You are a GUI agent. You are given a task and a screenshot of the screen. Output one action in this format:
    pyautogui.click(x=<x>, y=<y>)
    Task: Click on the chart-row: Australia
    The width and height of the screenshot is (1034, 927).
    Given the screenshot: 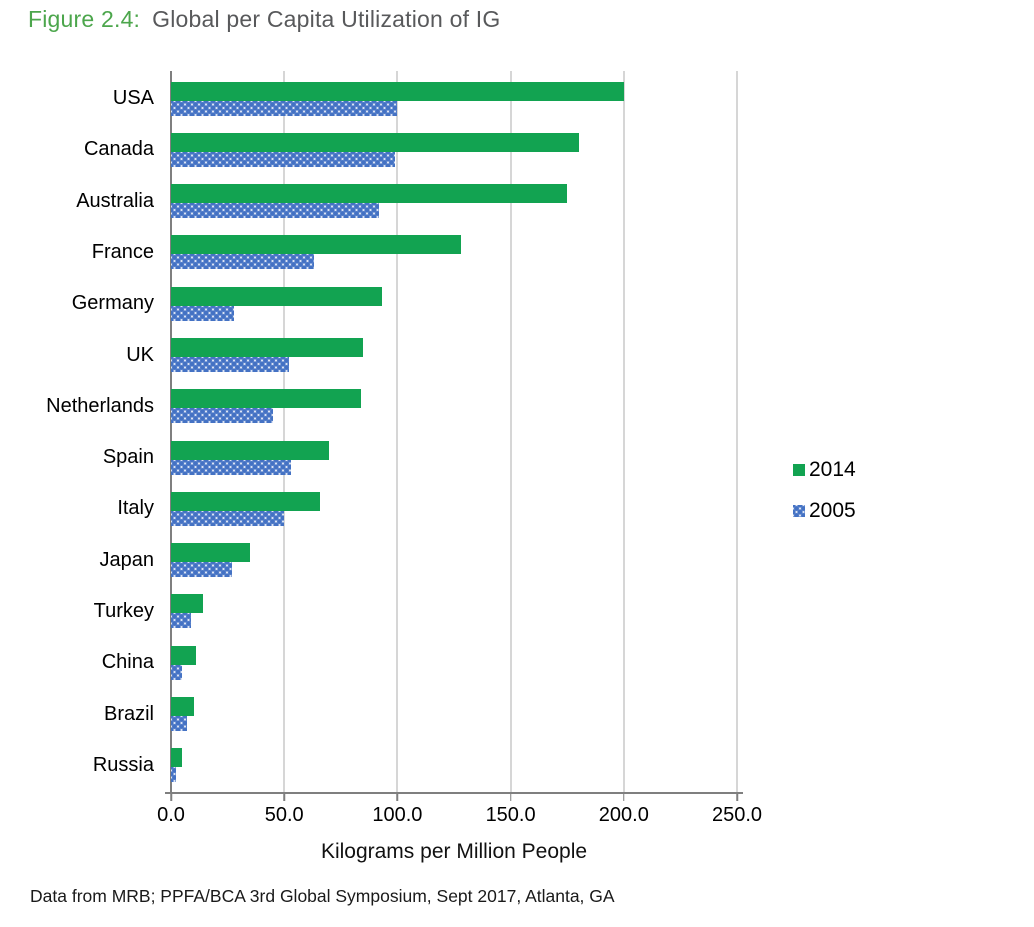 What is the action you would take?
    pyautogui.click(x=368, y=201)
    